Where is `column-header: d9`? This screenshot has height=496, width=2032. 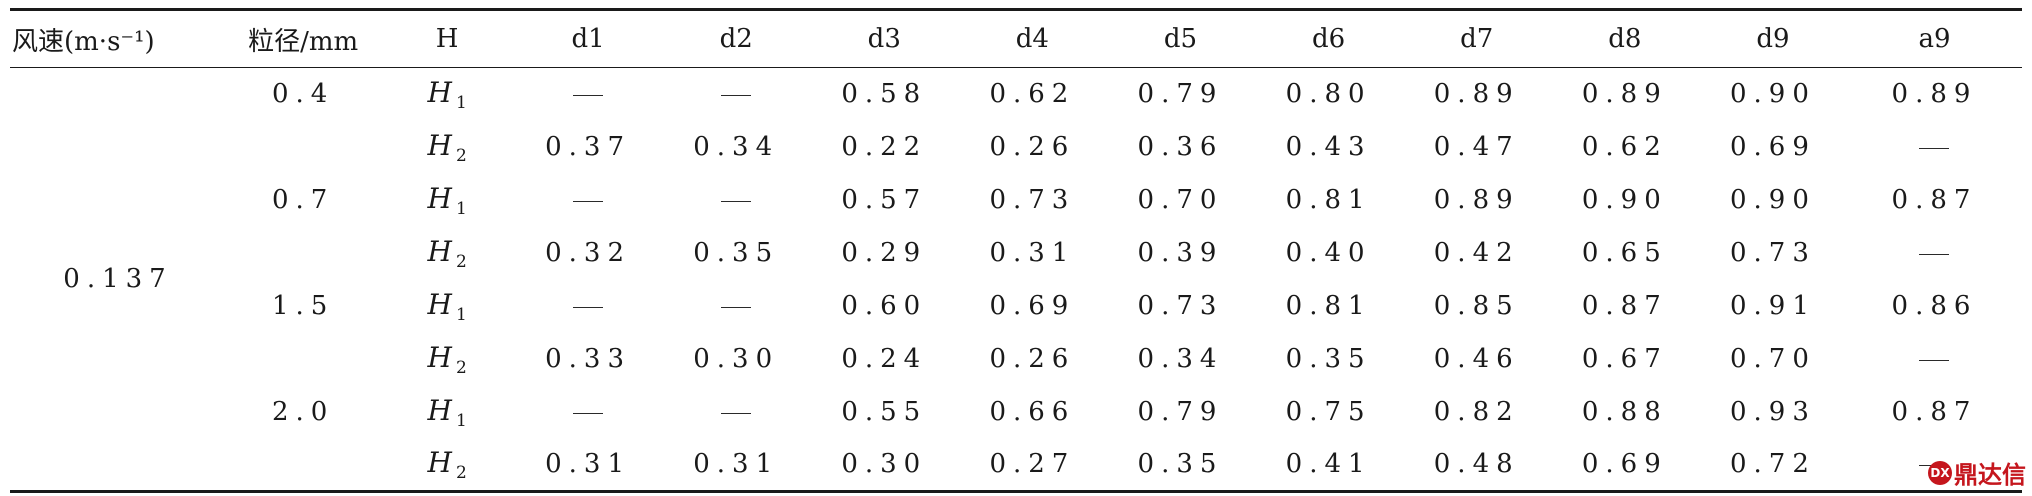 column-header: d9 is located at coordinates (1773, 39).